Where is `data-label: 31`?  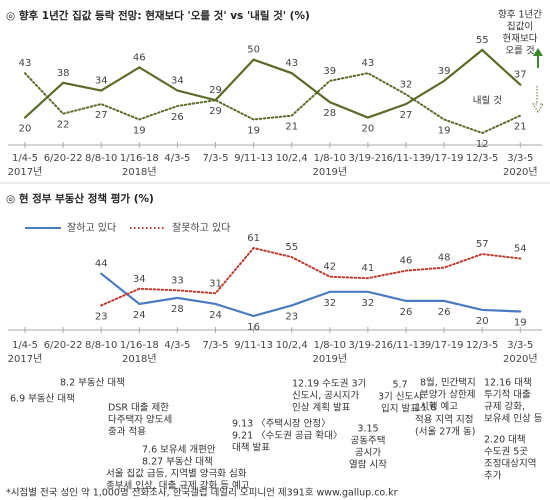
data-label: 31 is located at coordinates (215, 283).